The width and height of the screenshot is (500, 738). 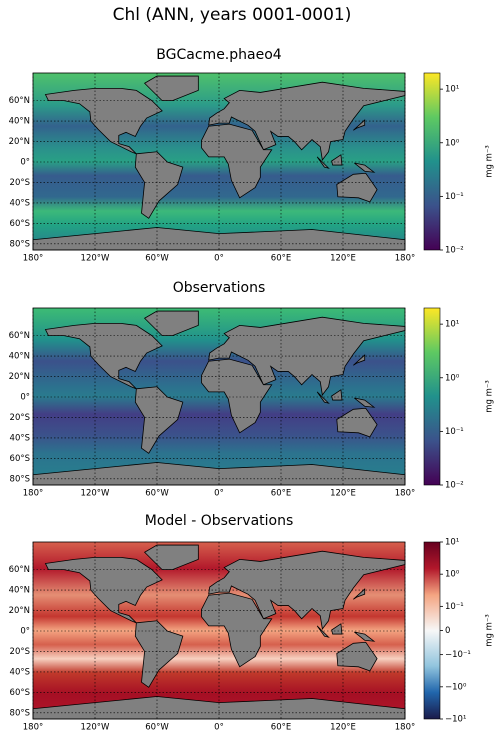 I want to click on panel-title: BGCacme.phaeo4, so click(x=218, y=55).